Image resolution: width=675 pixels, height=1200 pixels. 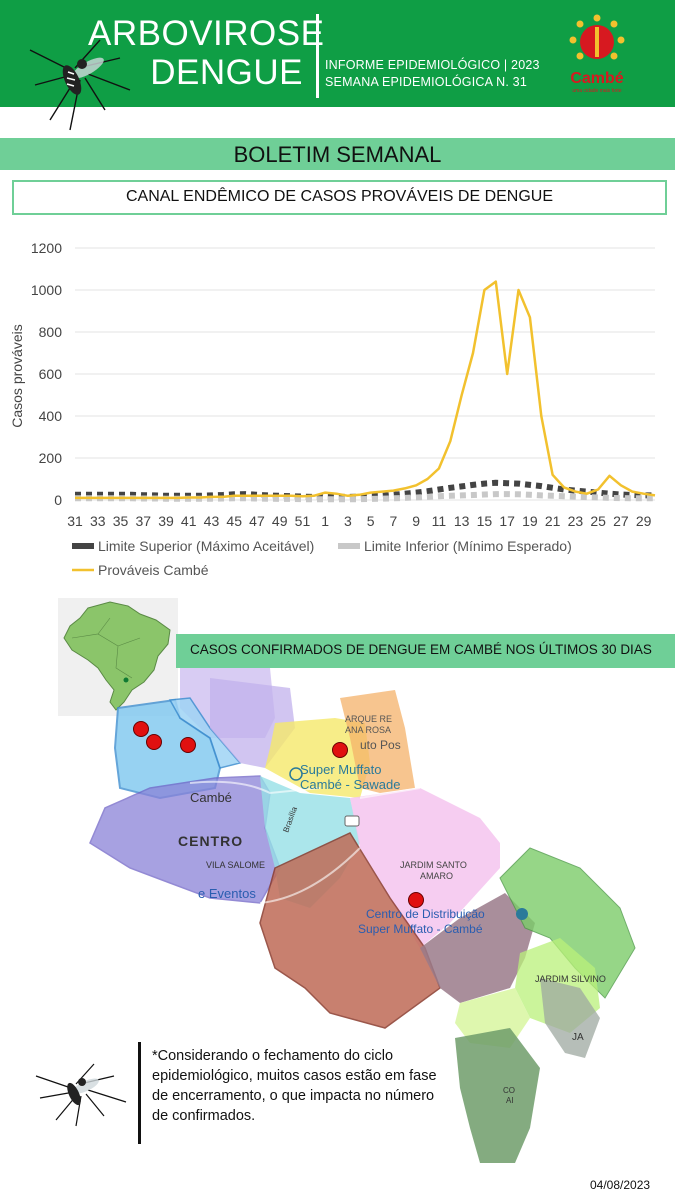 I want to click on subtitle-line-1: INFORME EPIDEMIOLÓGICO | 2023, so click(x=432, y=65).